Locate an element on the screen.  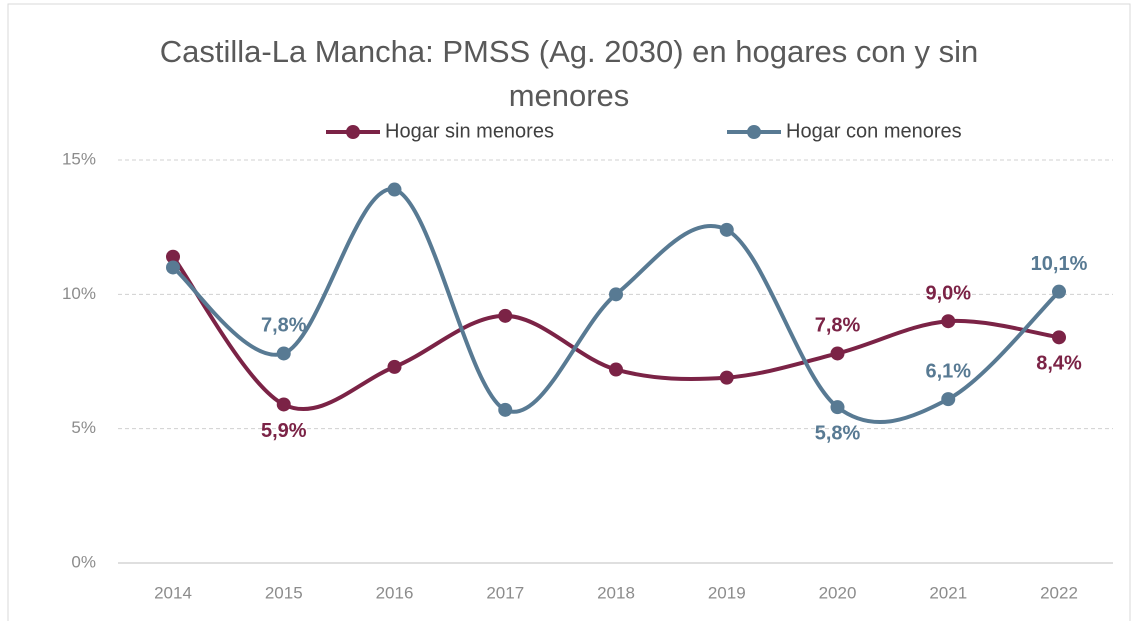
x-tick-label: 2016 is located at coordinates (395, 592).